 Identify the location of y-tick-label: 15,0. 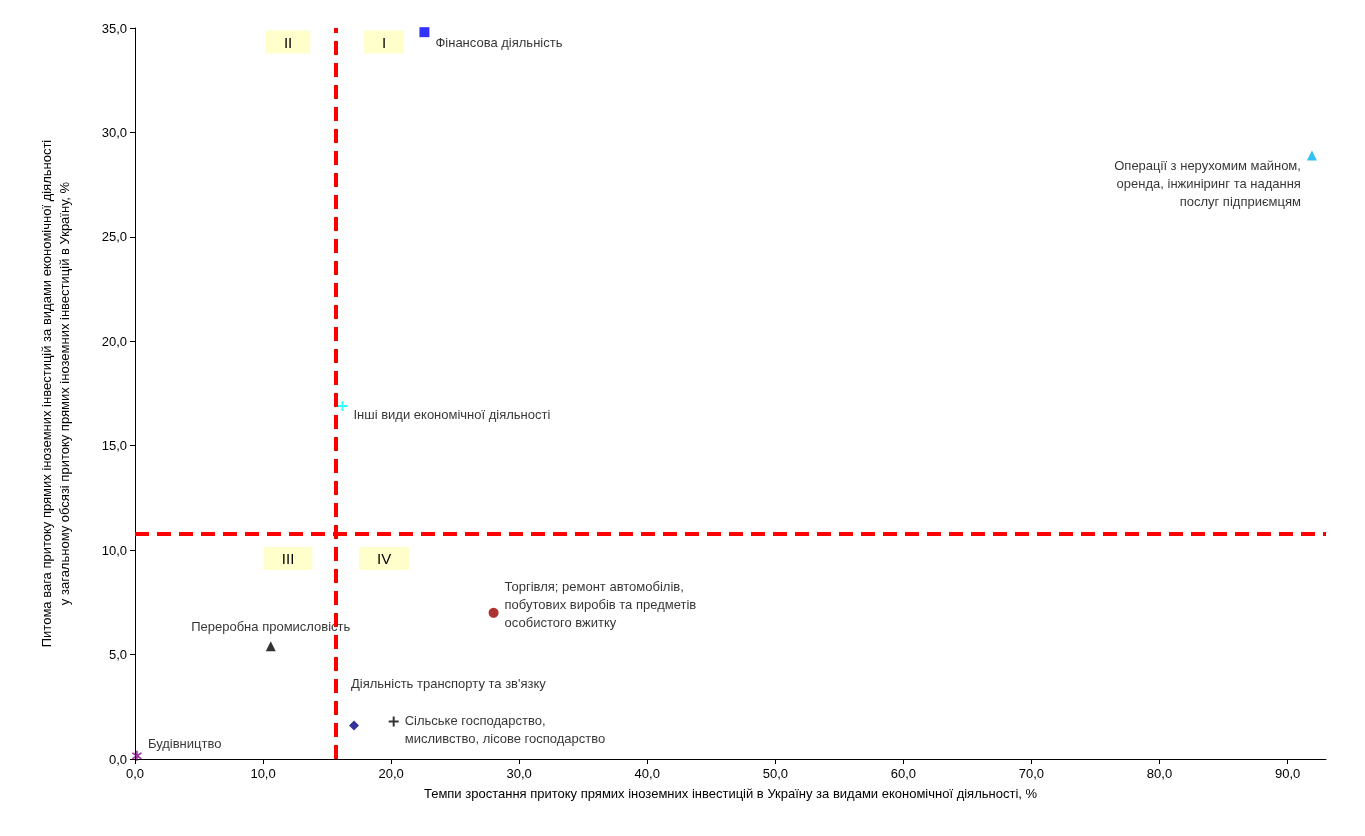
(114, 446).